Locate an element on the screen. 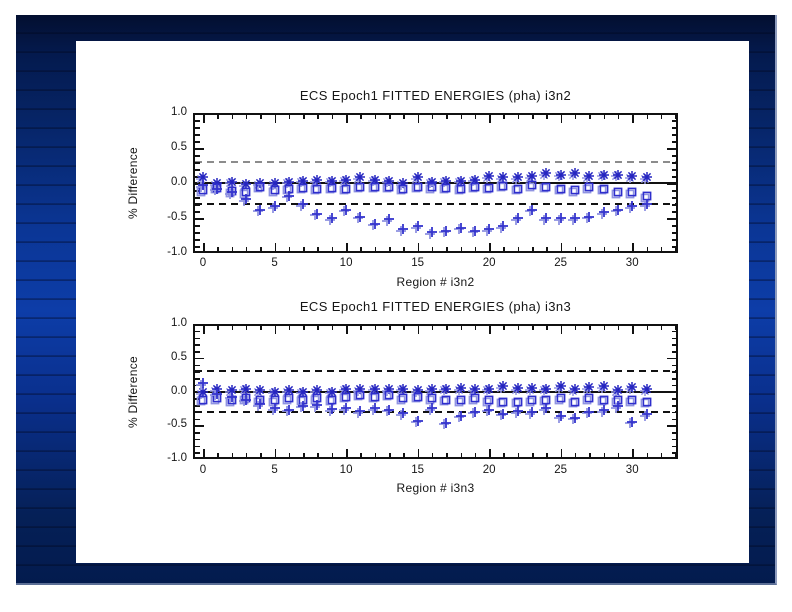 Image resolution: width=792 pixels, height=612 pixels. x-tick-label: 20 is located at coordinates (489, 263).